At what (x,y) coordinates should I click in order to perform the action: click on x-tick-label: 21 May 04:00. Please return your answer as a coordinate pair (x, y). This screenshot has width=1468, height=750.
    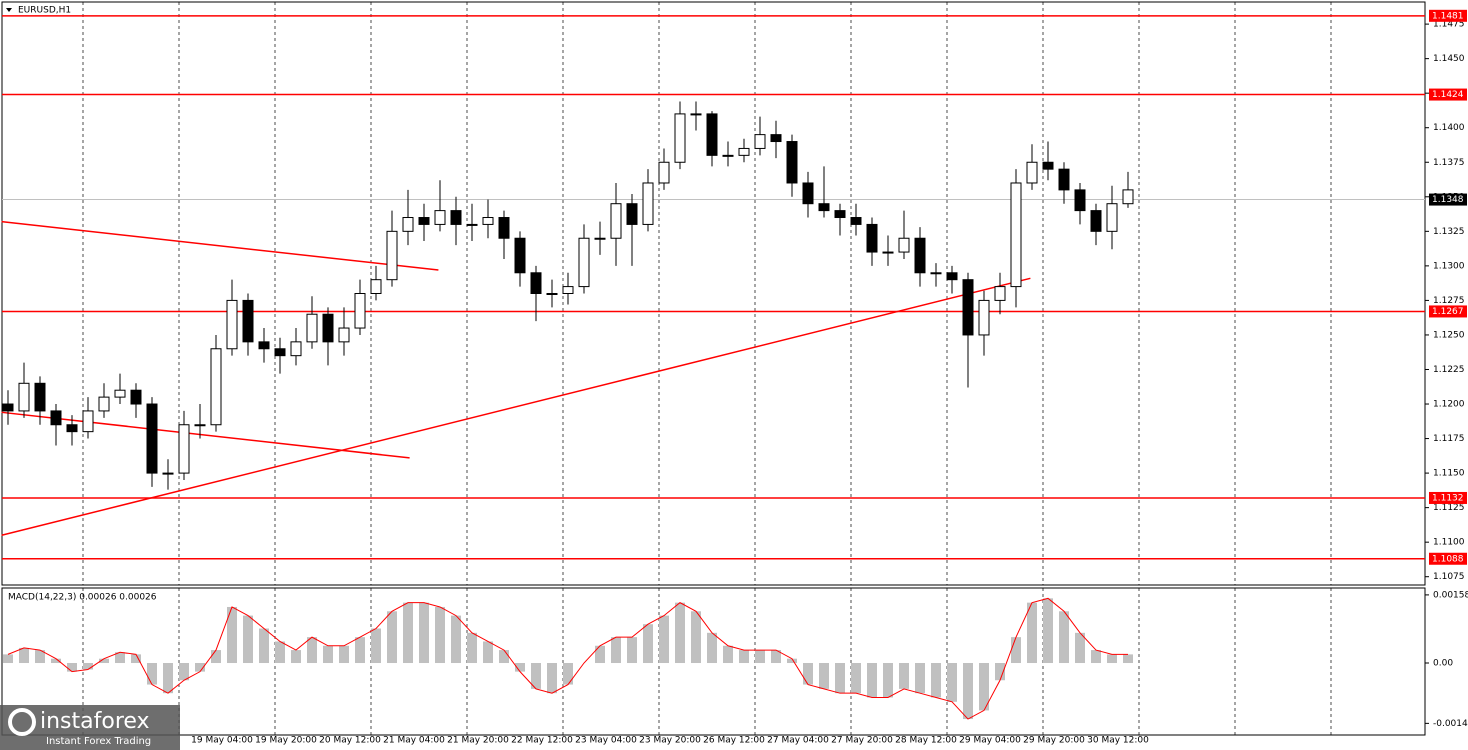
    Looking at the image, I should click on (414, 741).